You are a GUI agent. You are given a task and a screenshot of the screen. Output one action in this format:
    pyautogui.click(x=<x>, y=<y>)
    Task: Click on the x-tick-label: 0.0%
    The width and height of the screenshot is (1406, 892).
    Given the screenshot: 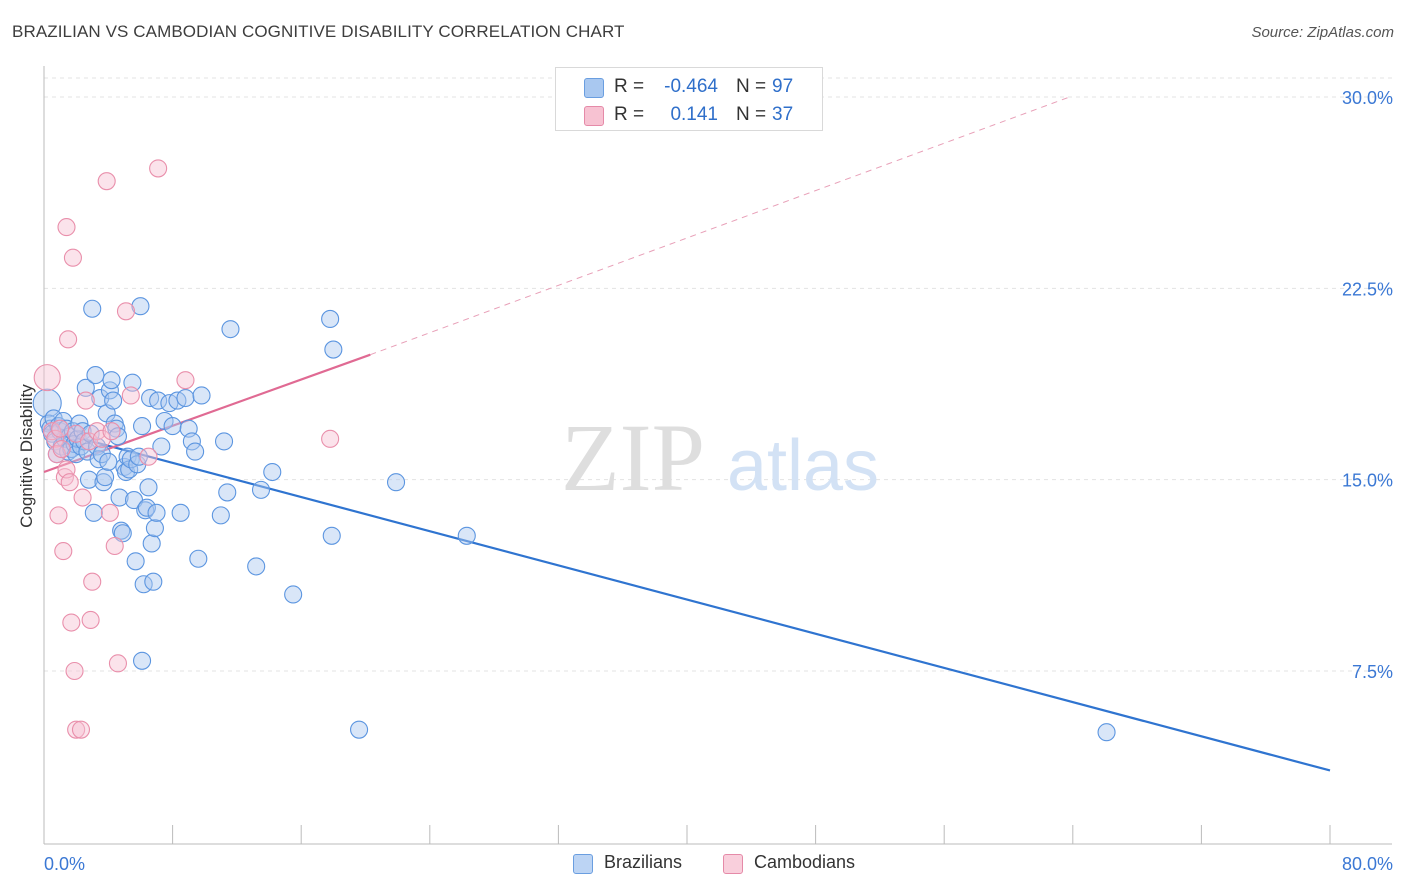 What is the action you would take?
    pyautogui.click(x=64, y=864)
    